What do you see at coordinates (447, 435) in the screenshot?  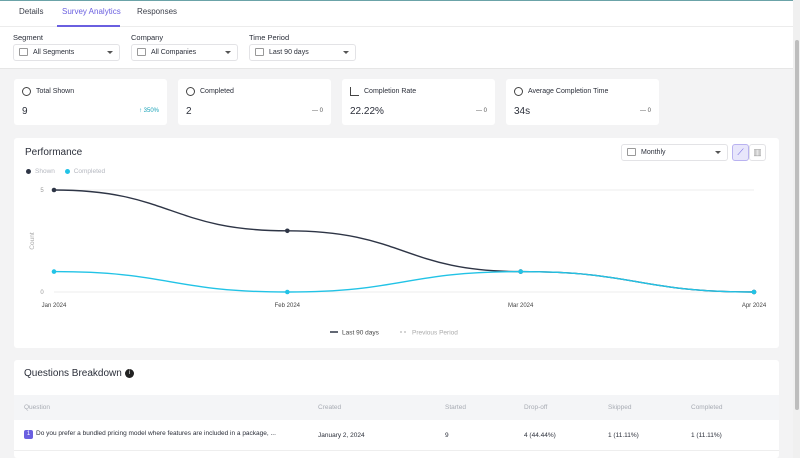 I see `started-cell: 9` at bounding box center [447, 435].